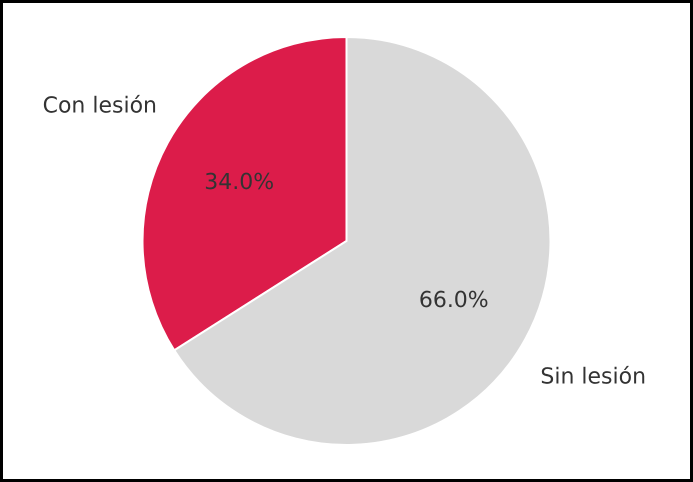 This screenshot has width=693, height=482. What do you see at coordinates (593, 377) in the screenshot?
I see `slice-label: Sin lesión` at bounding box center [593, 377].